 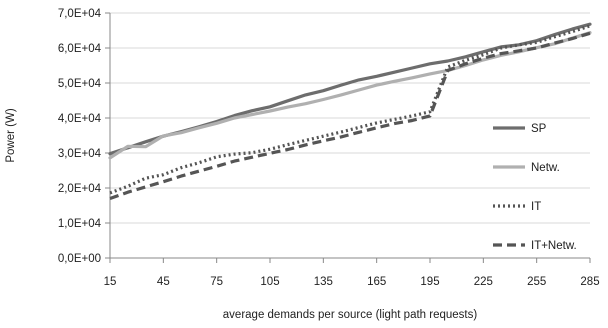 I want to click on legend-label: IT+Netw., so click(x=554, y=246).